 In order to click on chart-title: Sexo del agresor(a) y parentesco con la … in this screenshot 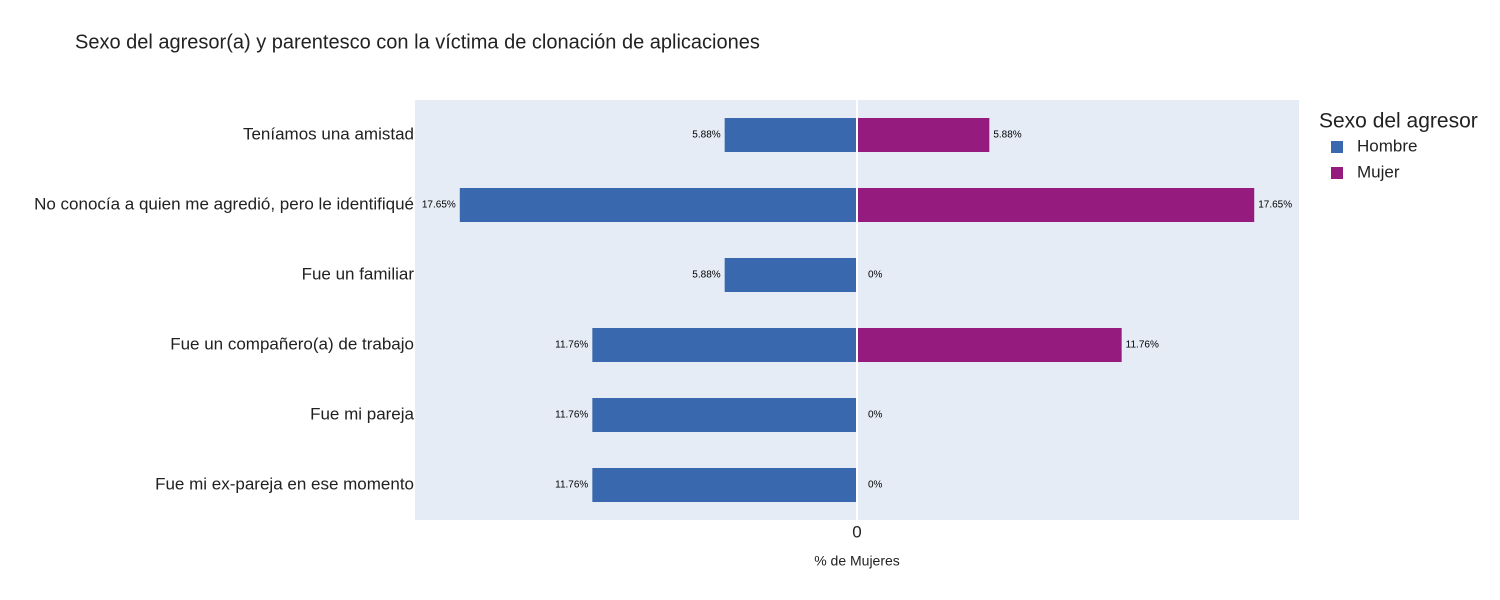, I will do `click(417, 42)`.